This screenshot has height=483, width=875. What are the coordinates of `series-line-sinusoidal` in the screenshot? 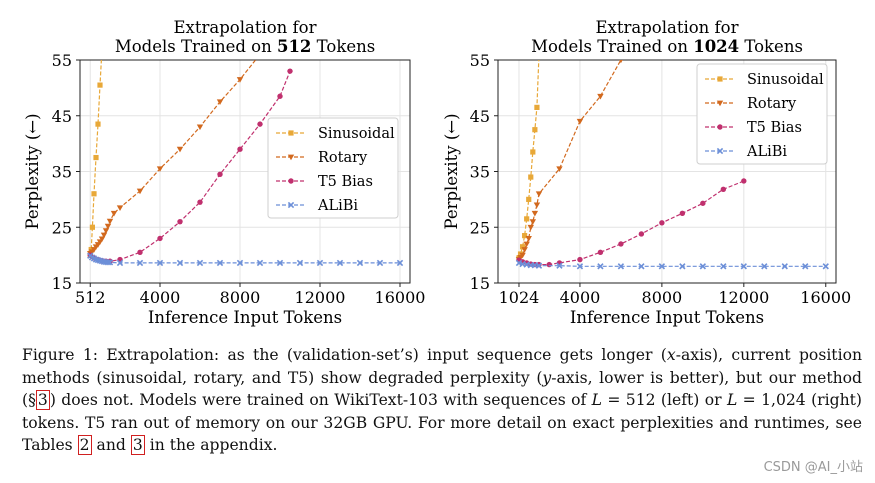 It's located at (95, 158).